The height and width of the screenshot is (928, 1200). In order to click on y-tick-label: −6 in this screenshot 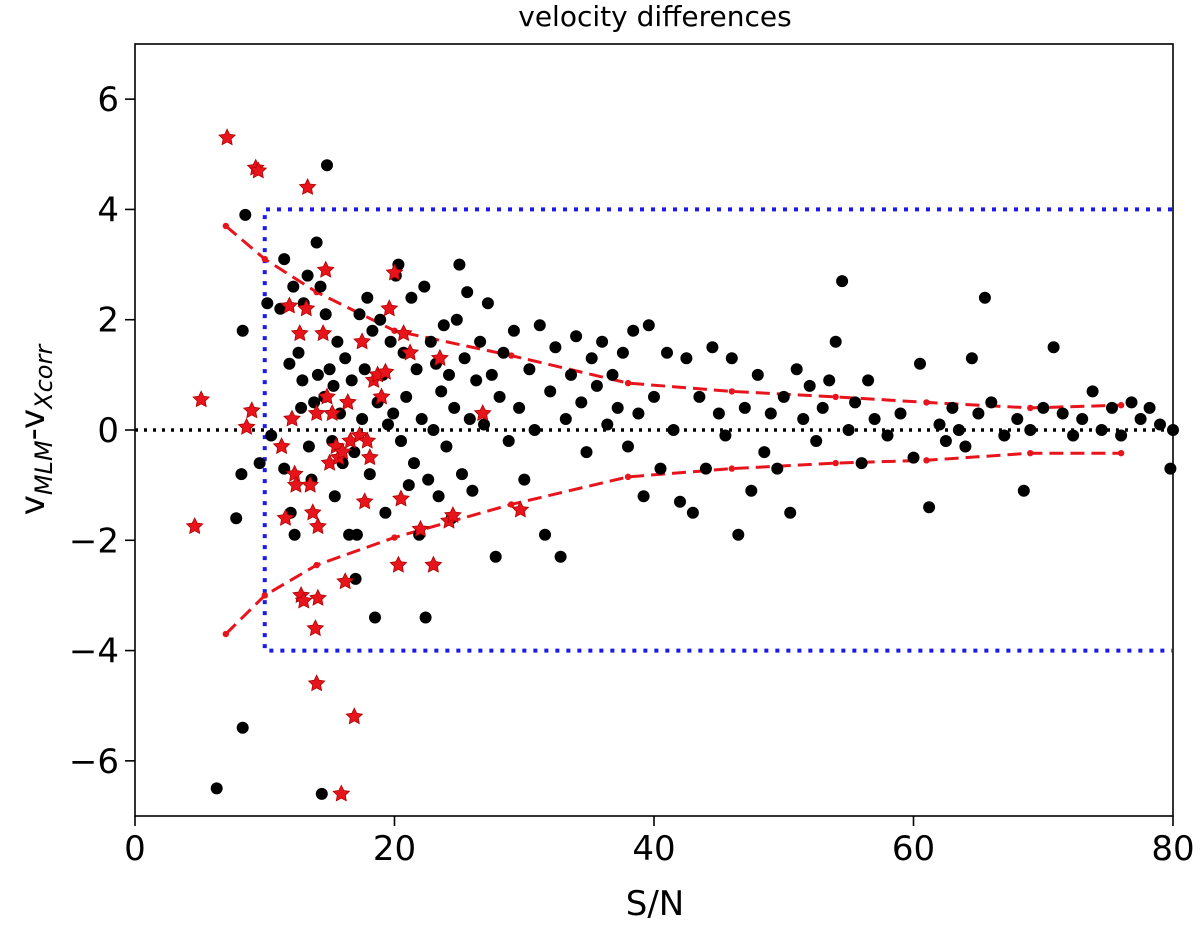, I will do `click(94, 762)`.